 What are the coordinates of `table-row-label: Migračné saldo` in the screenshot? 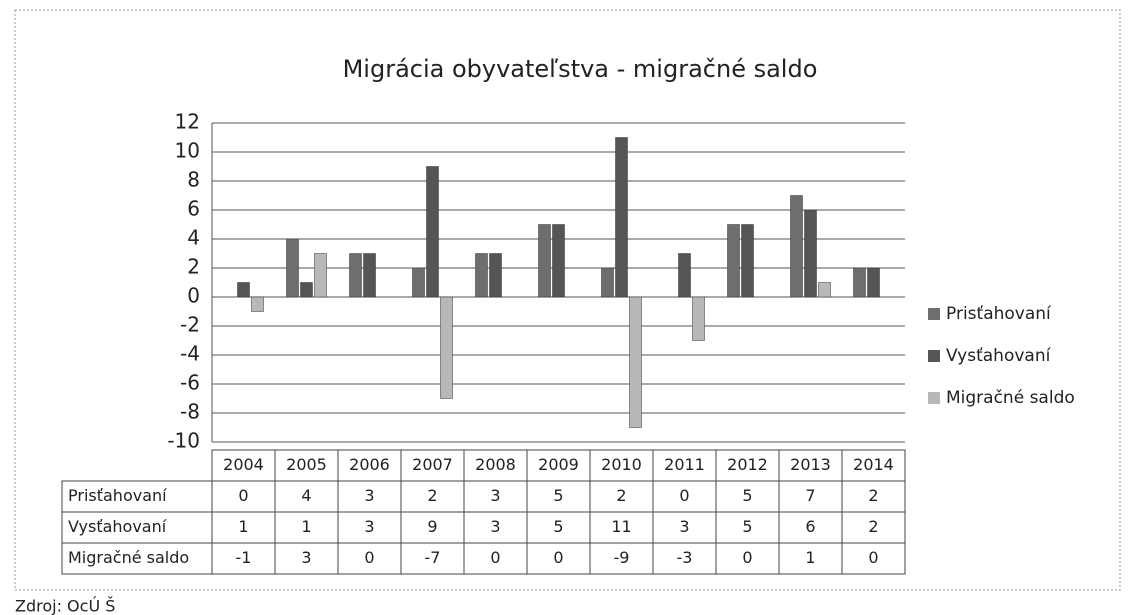 It's located at (128, 557).